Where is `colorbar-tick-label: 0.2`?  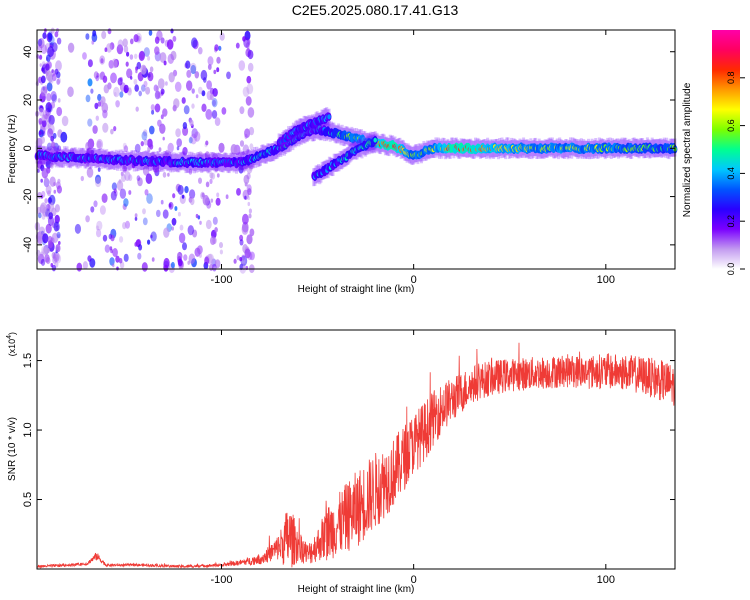
colorbar-tick-label: 0.2 is located at coordinates (731, 221).